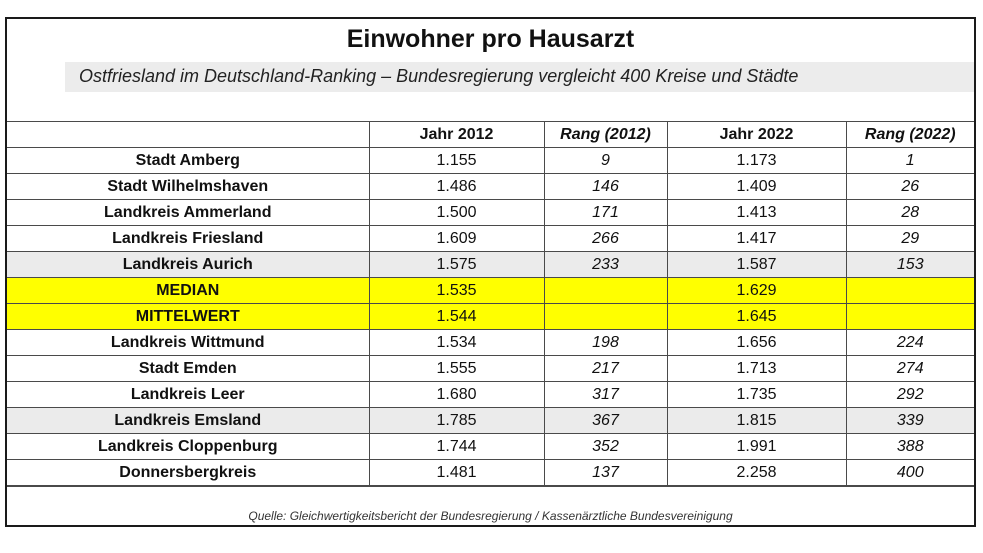  I want to click on cell-jahr-2012: 1.555, so click(456, 368).